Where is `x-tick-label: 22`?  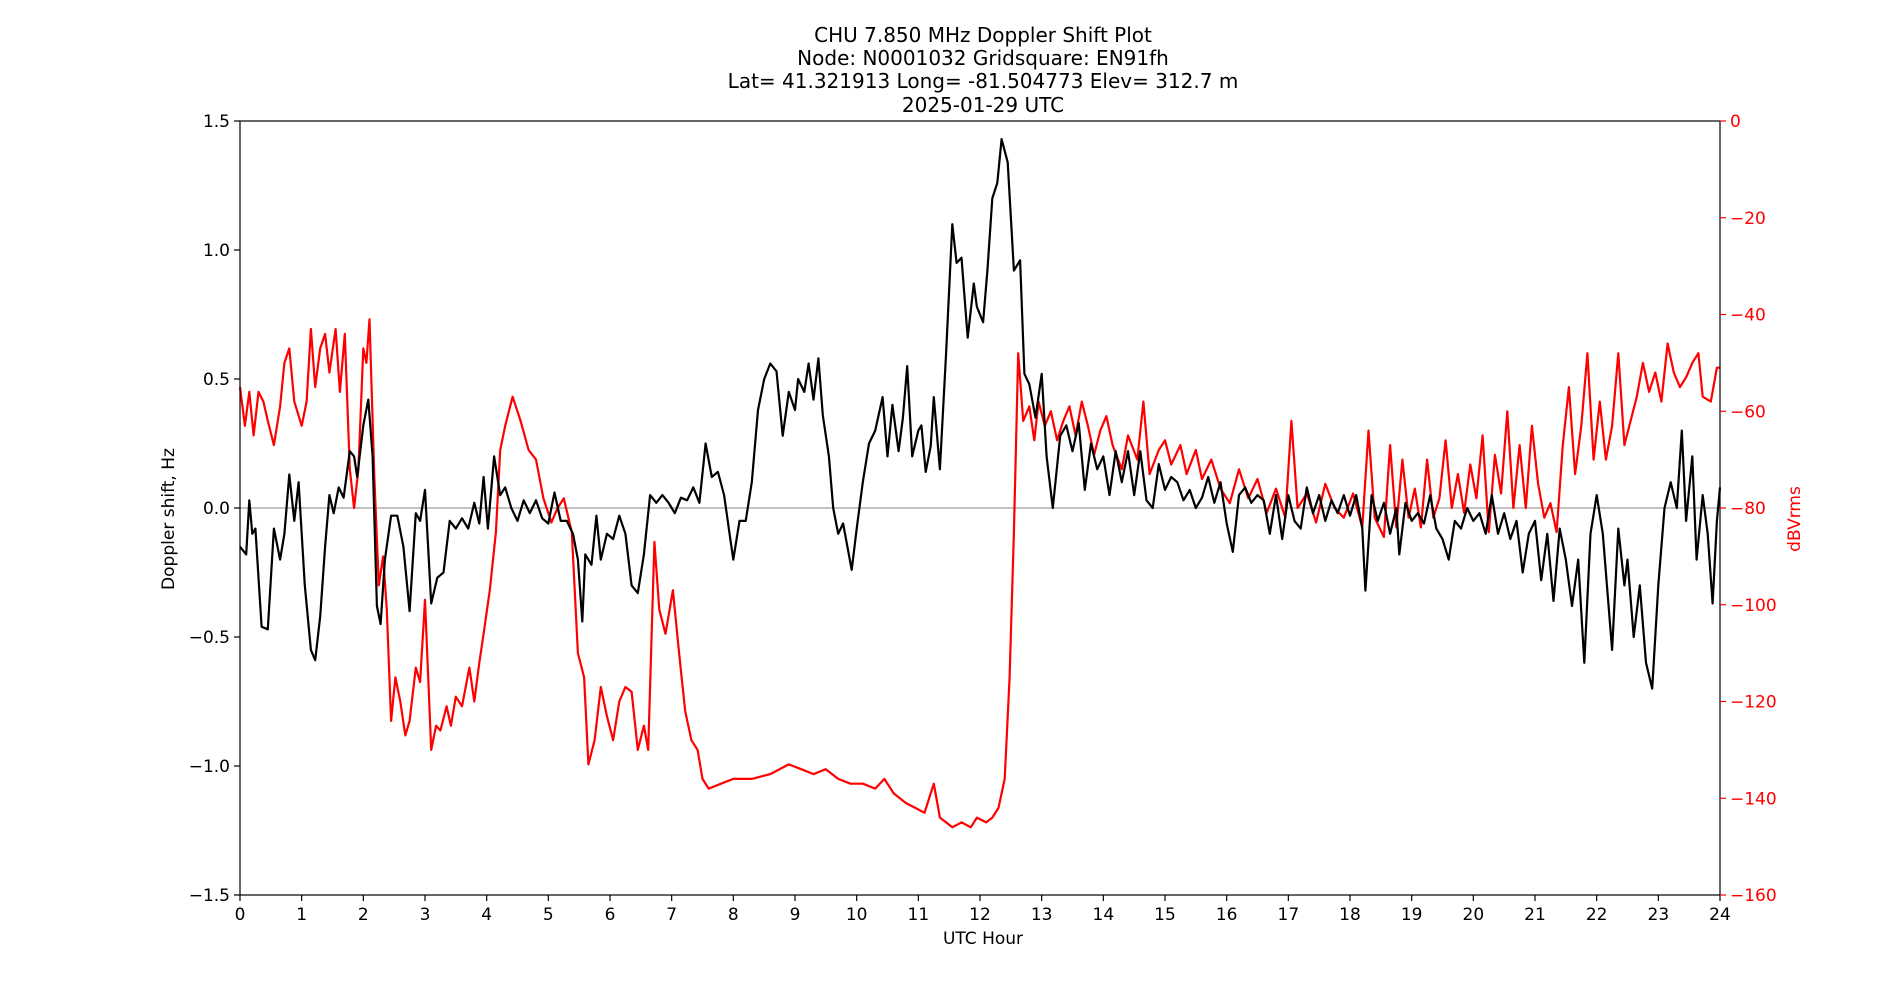 x-tick-label: 22 is located at coordinates (1597, 915).